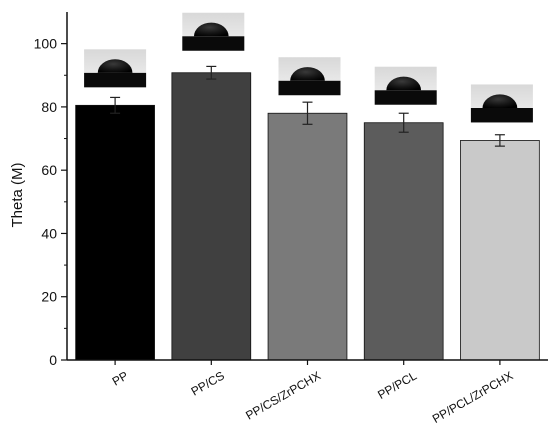  Describe the element at coordinates (120, 378) in the screenshot. I see `x-tick-label: PP` at that location.